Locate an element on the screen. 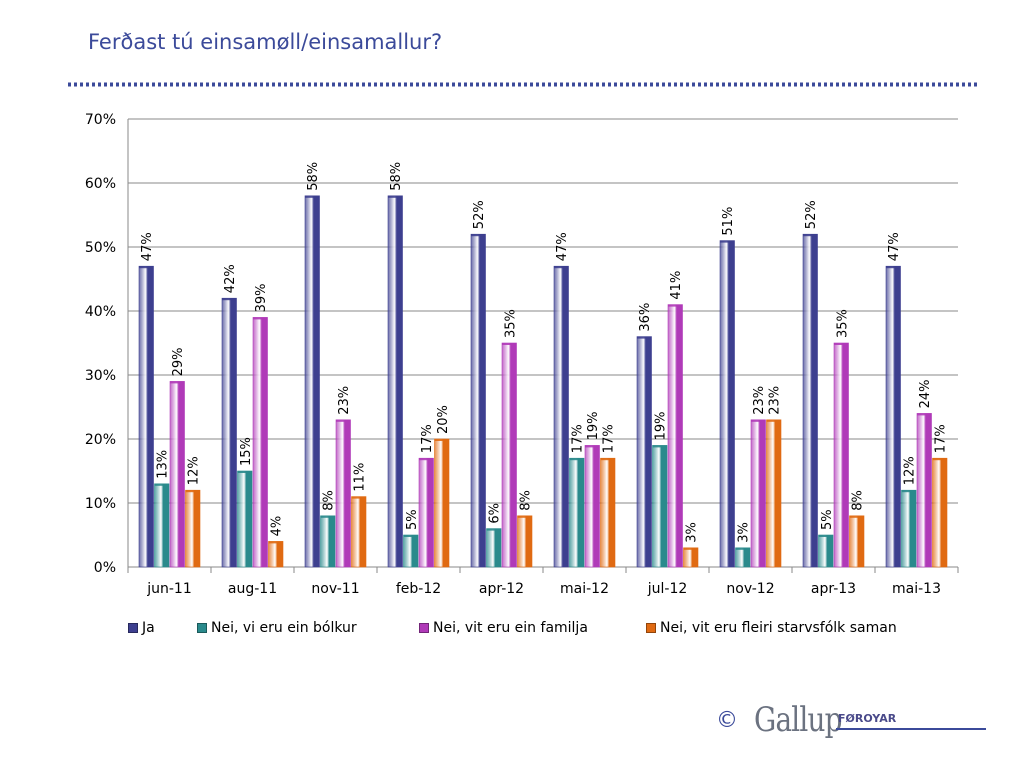  y-tick-label: 70% is located at coordinates (100, 120).